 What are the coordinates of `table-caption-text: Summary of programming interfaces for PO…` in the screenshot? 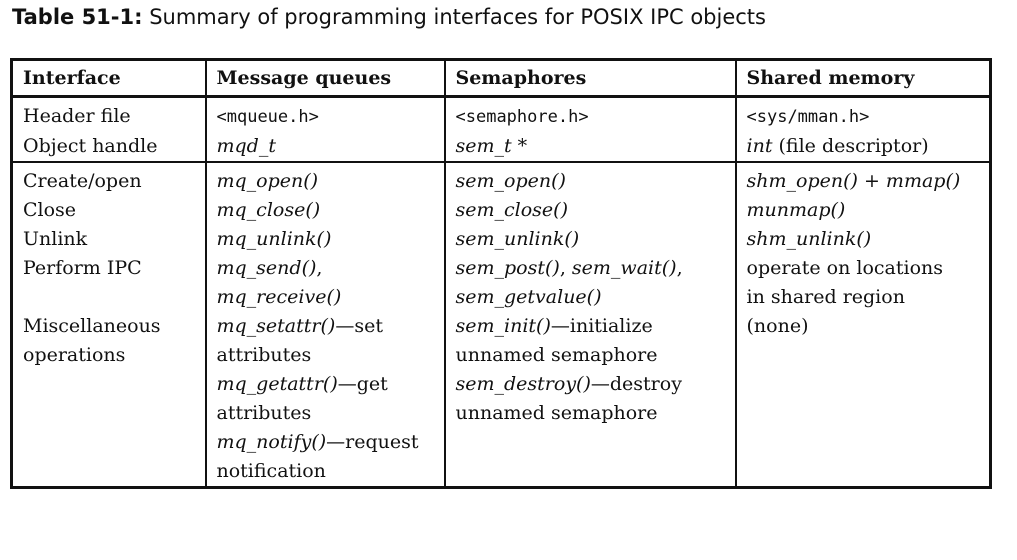 It's located at (454, 17).